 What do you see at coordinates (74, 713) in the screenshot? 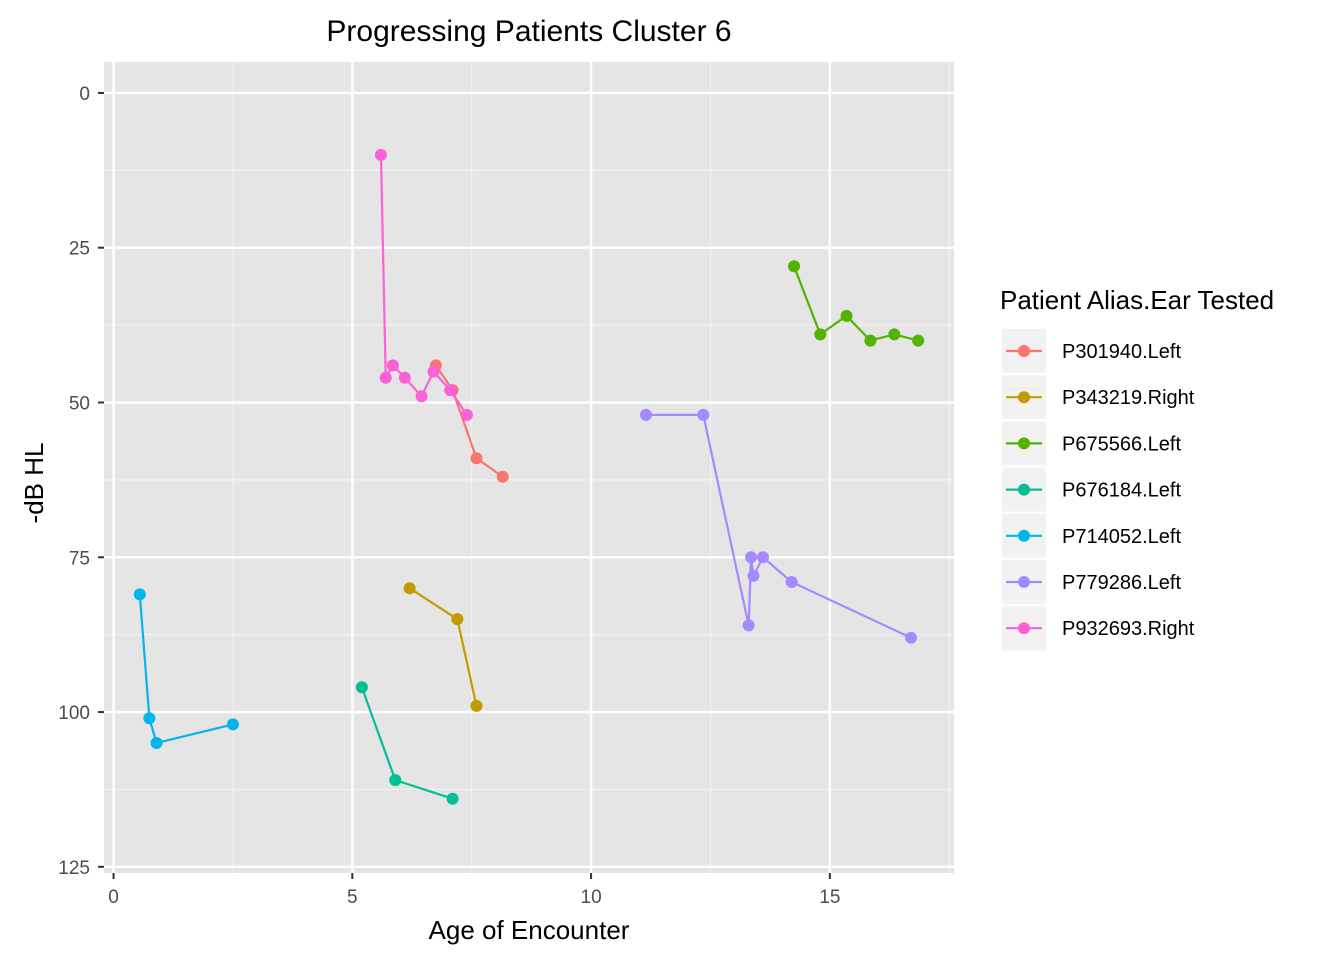
I see `y-tick-label: 100` at bounding box center [74, 713].